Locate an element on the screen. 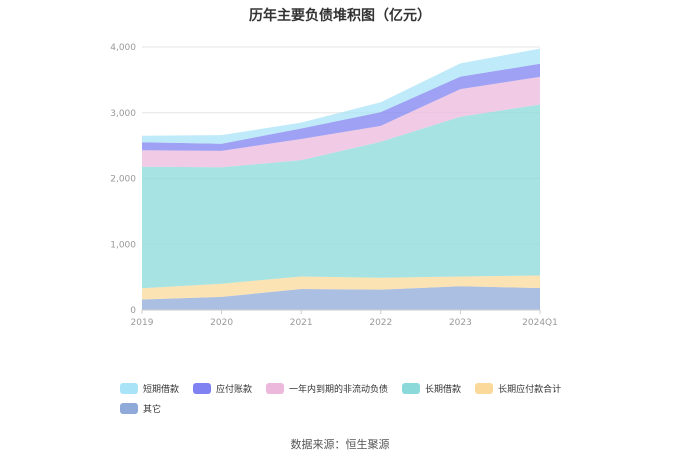 Image resolution: width=680 pixels, height=460 pixels. x-tick-label: 2021 is located at coordinates (301, 323).